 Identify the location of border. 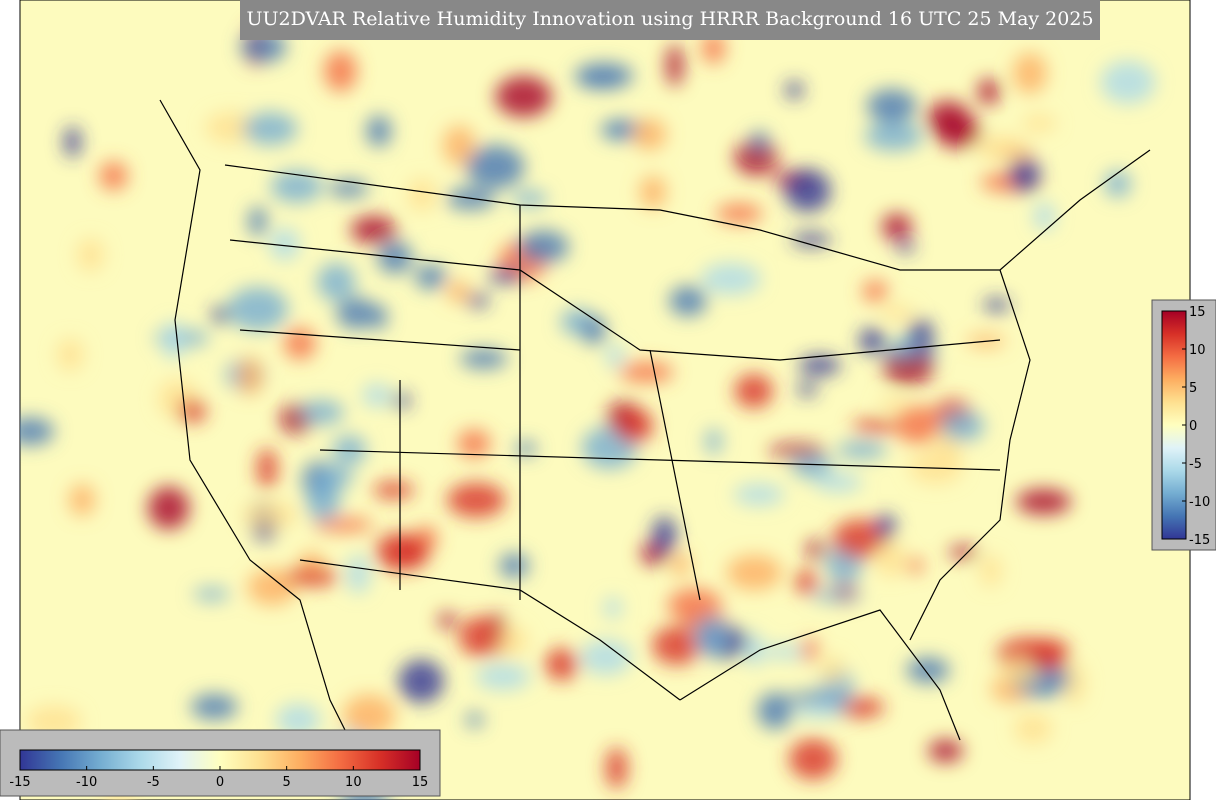
(687, 210).